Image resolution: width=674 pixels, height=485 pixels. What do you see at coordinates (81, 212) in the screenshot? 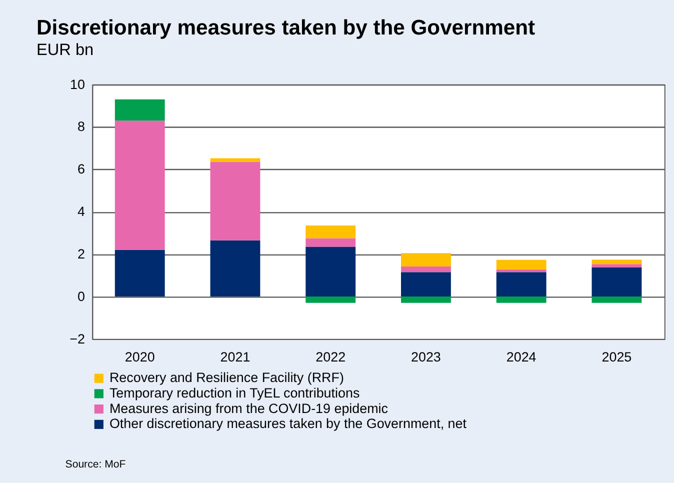
I see `y-tick-label: 4` at bounding box center [81, 212].